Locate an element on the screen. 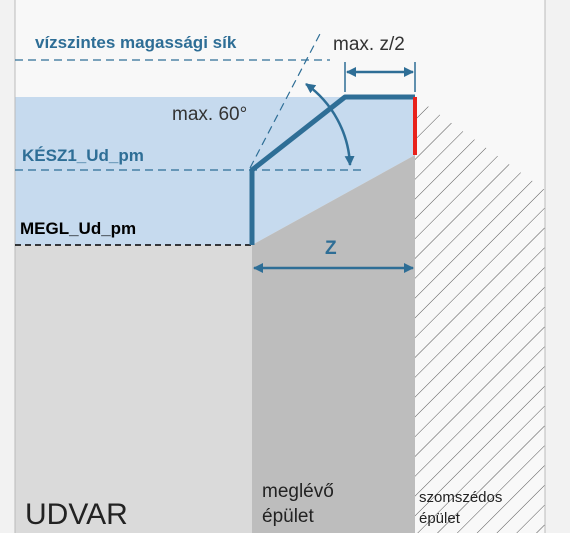  neighbor-label: szomszédos is located at coordinates (460, 497).